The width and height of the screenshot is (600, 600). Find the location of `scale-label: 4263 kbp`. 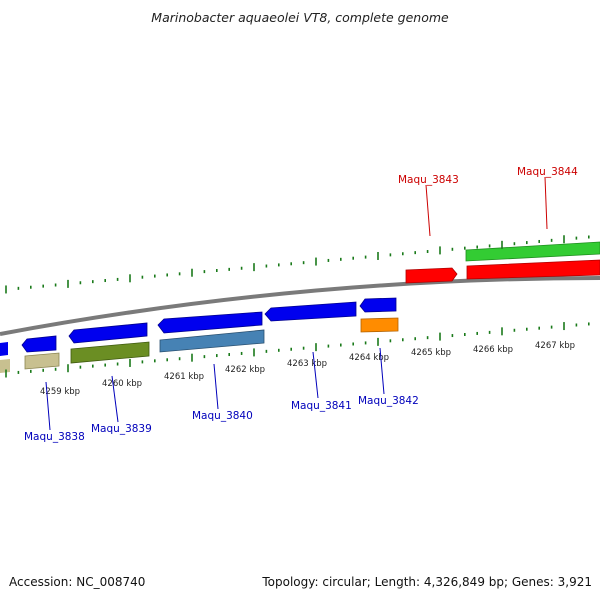

scale-label: 4263 kbp is located at coordinates (307, 364).